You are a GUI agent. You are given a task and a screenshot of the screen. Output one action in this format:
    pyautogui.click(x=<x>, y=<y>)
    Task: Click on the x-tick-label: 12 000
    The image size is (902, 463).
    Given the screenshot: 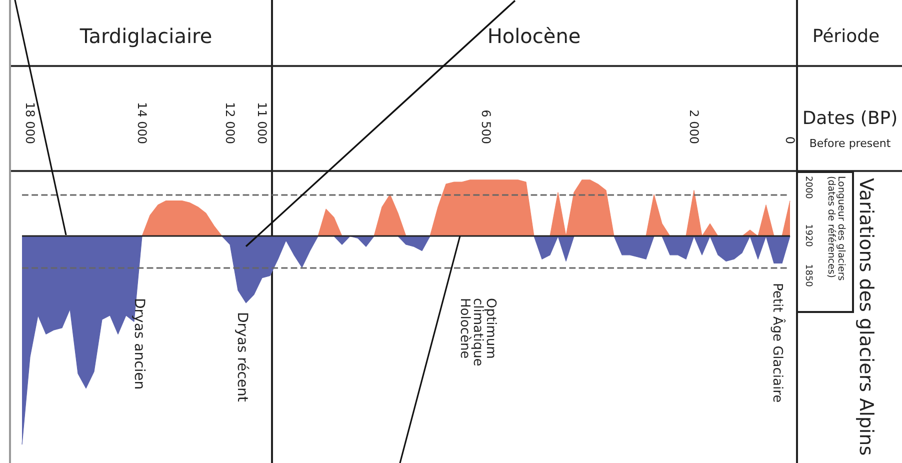 What is the action you would take?
    pyautogui.click(x=230, y=123)
    